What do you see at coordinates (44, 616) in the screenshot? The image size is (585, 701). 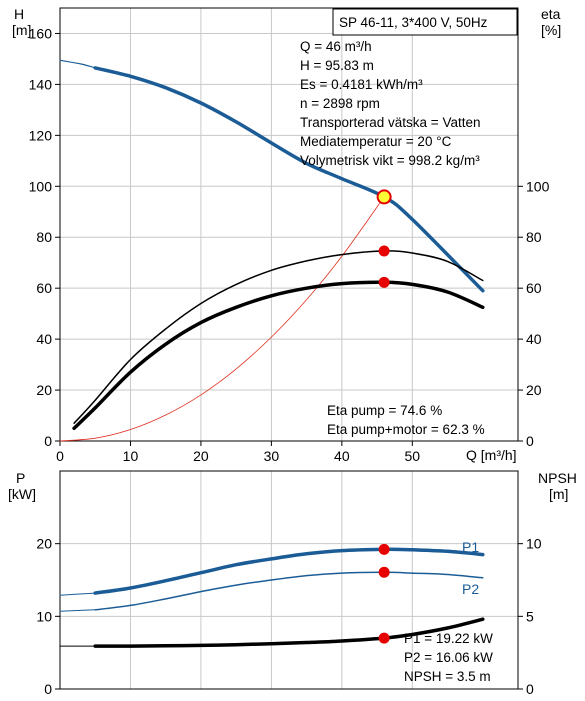 I see `left-tick-label: 10` at bounding box center [44, 616].